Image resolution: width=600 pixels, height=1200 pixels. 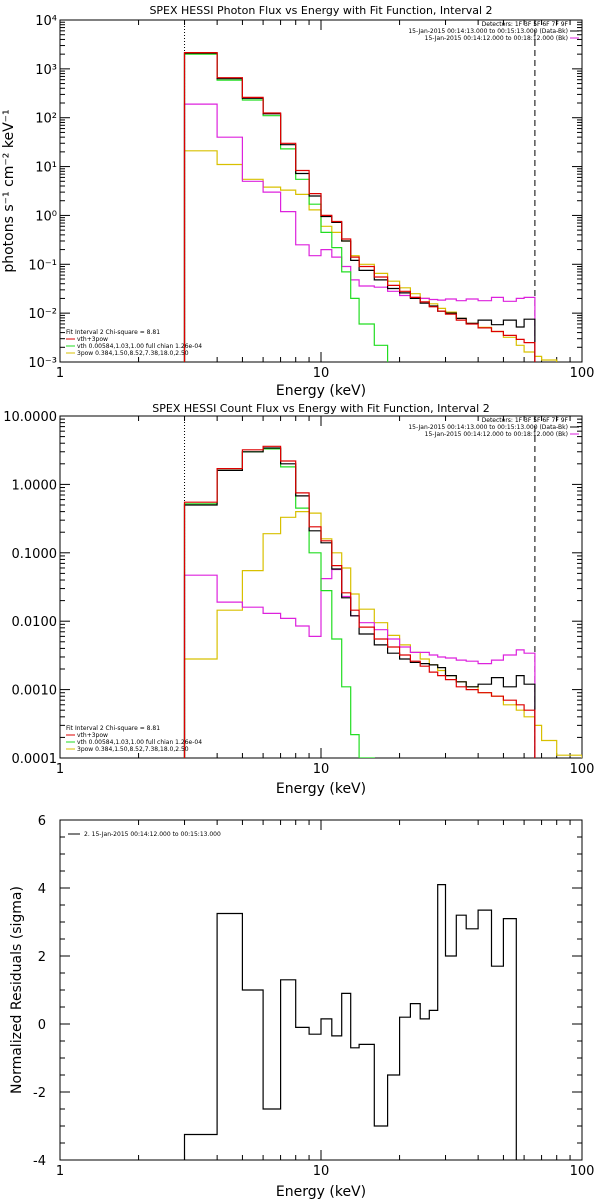 I want to click on y-tick-label: -4, so click(x=39, y=1161).